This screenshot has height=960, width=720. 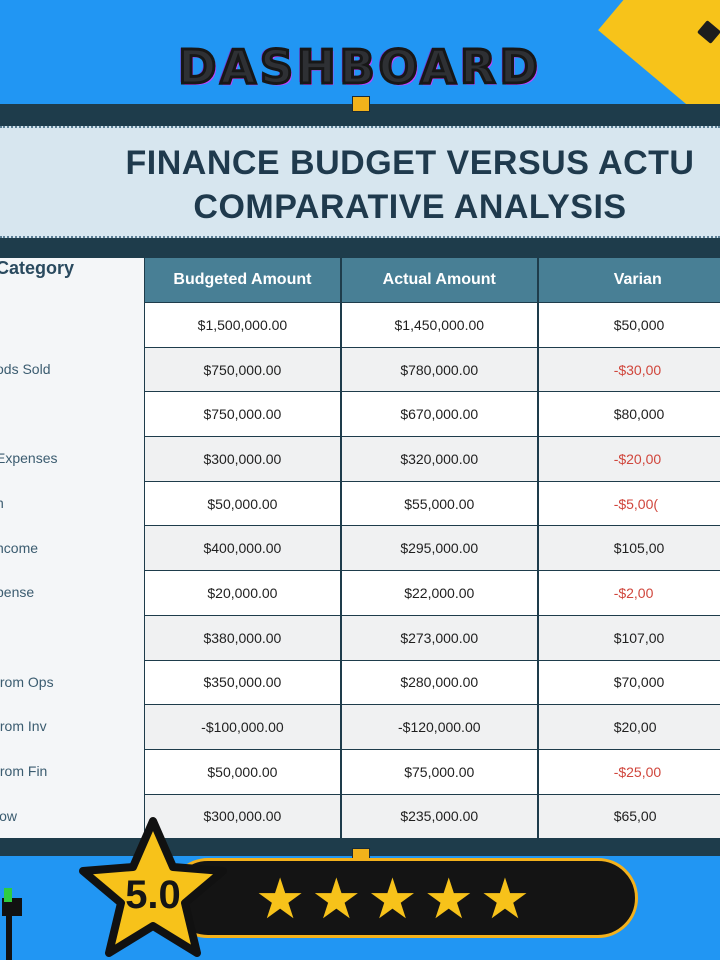 What do you see at coordinates (629, 771) in the screenshot?
I see `cell-variance: -$25,00` at bounding box center [629, 771].